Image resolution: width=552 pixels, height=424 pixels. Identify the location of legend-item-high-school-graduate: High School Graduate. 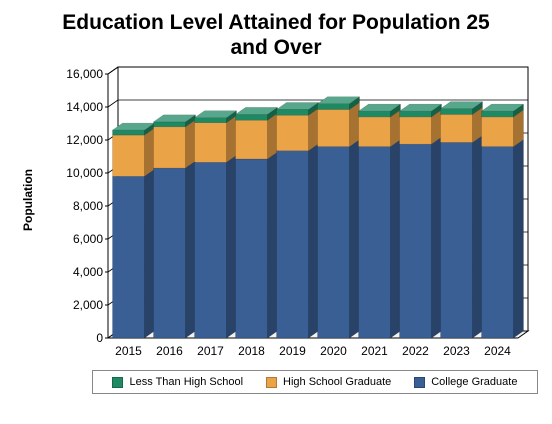
(328, 382).